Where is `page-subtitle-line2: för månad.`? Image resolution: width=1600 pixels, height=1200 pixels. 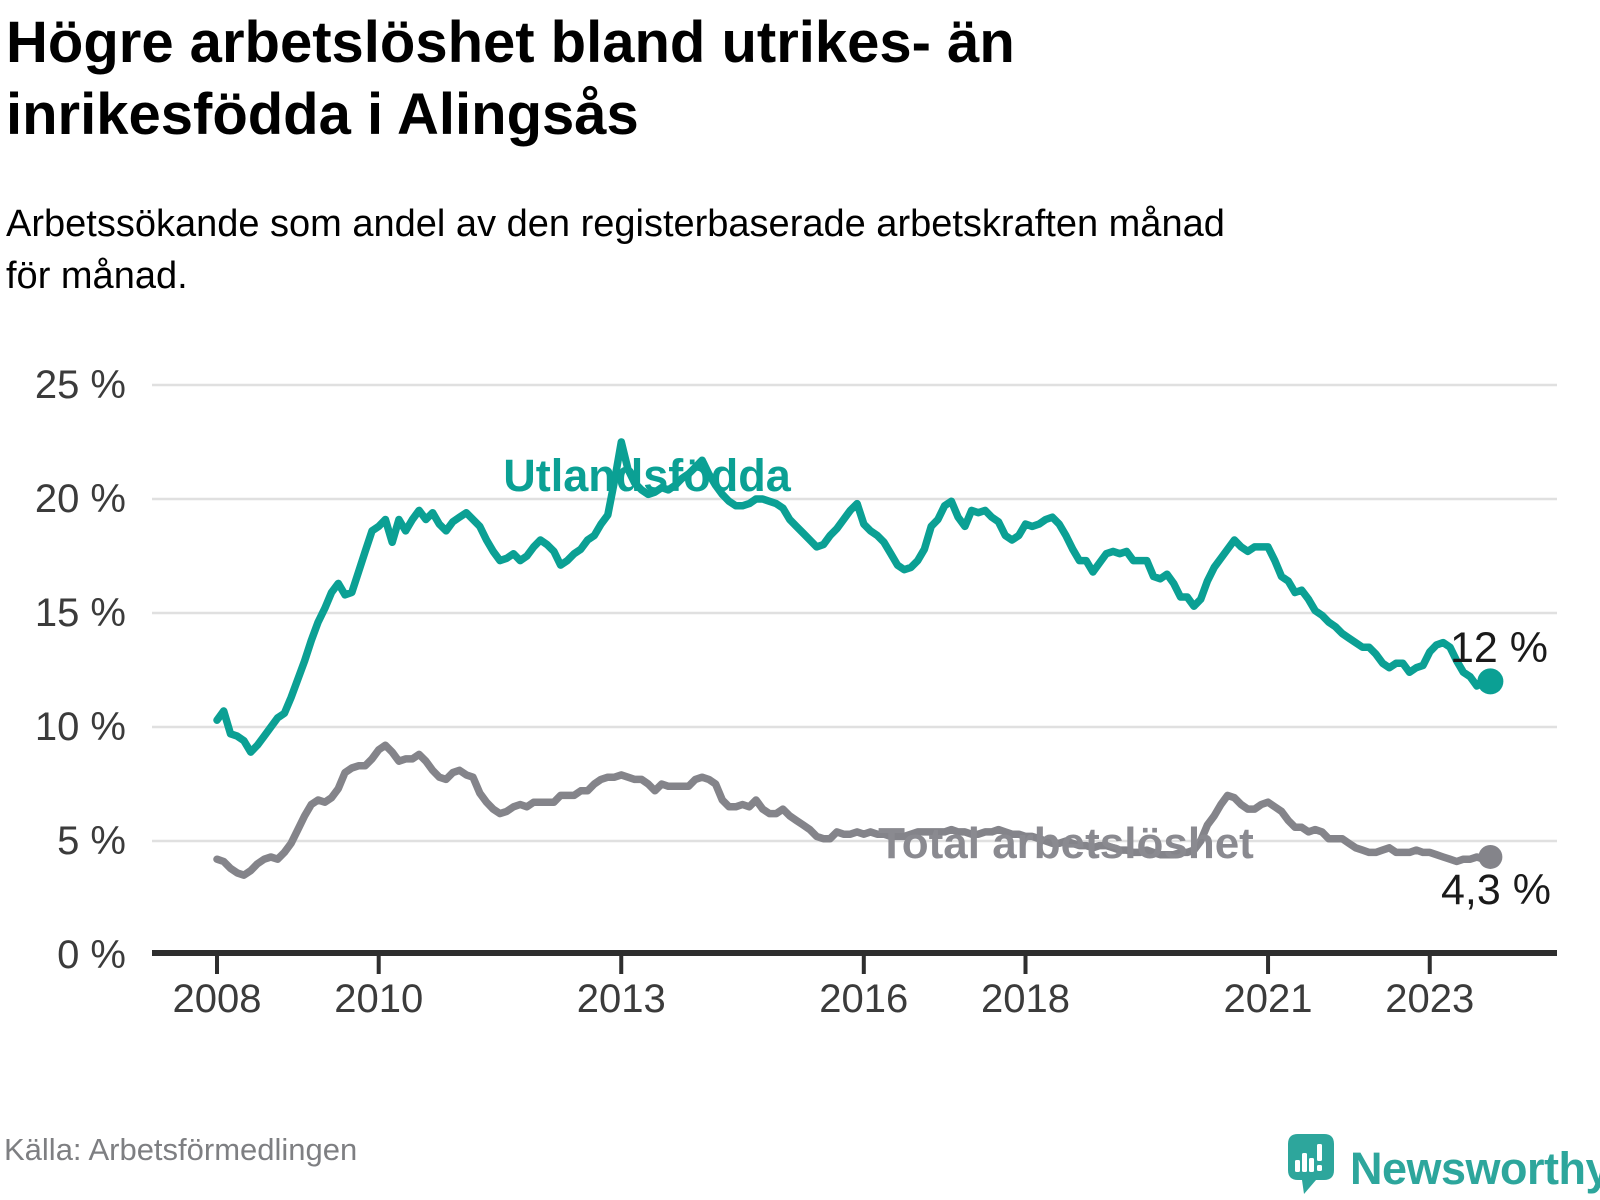
page-subtitle-line2: för månad. is located at coordinates (97, 276).